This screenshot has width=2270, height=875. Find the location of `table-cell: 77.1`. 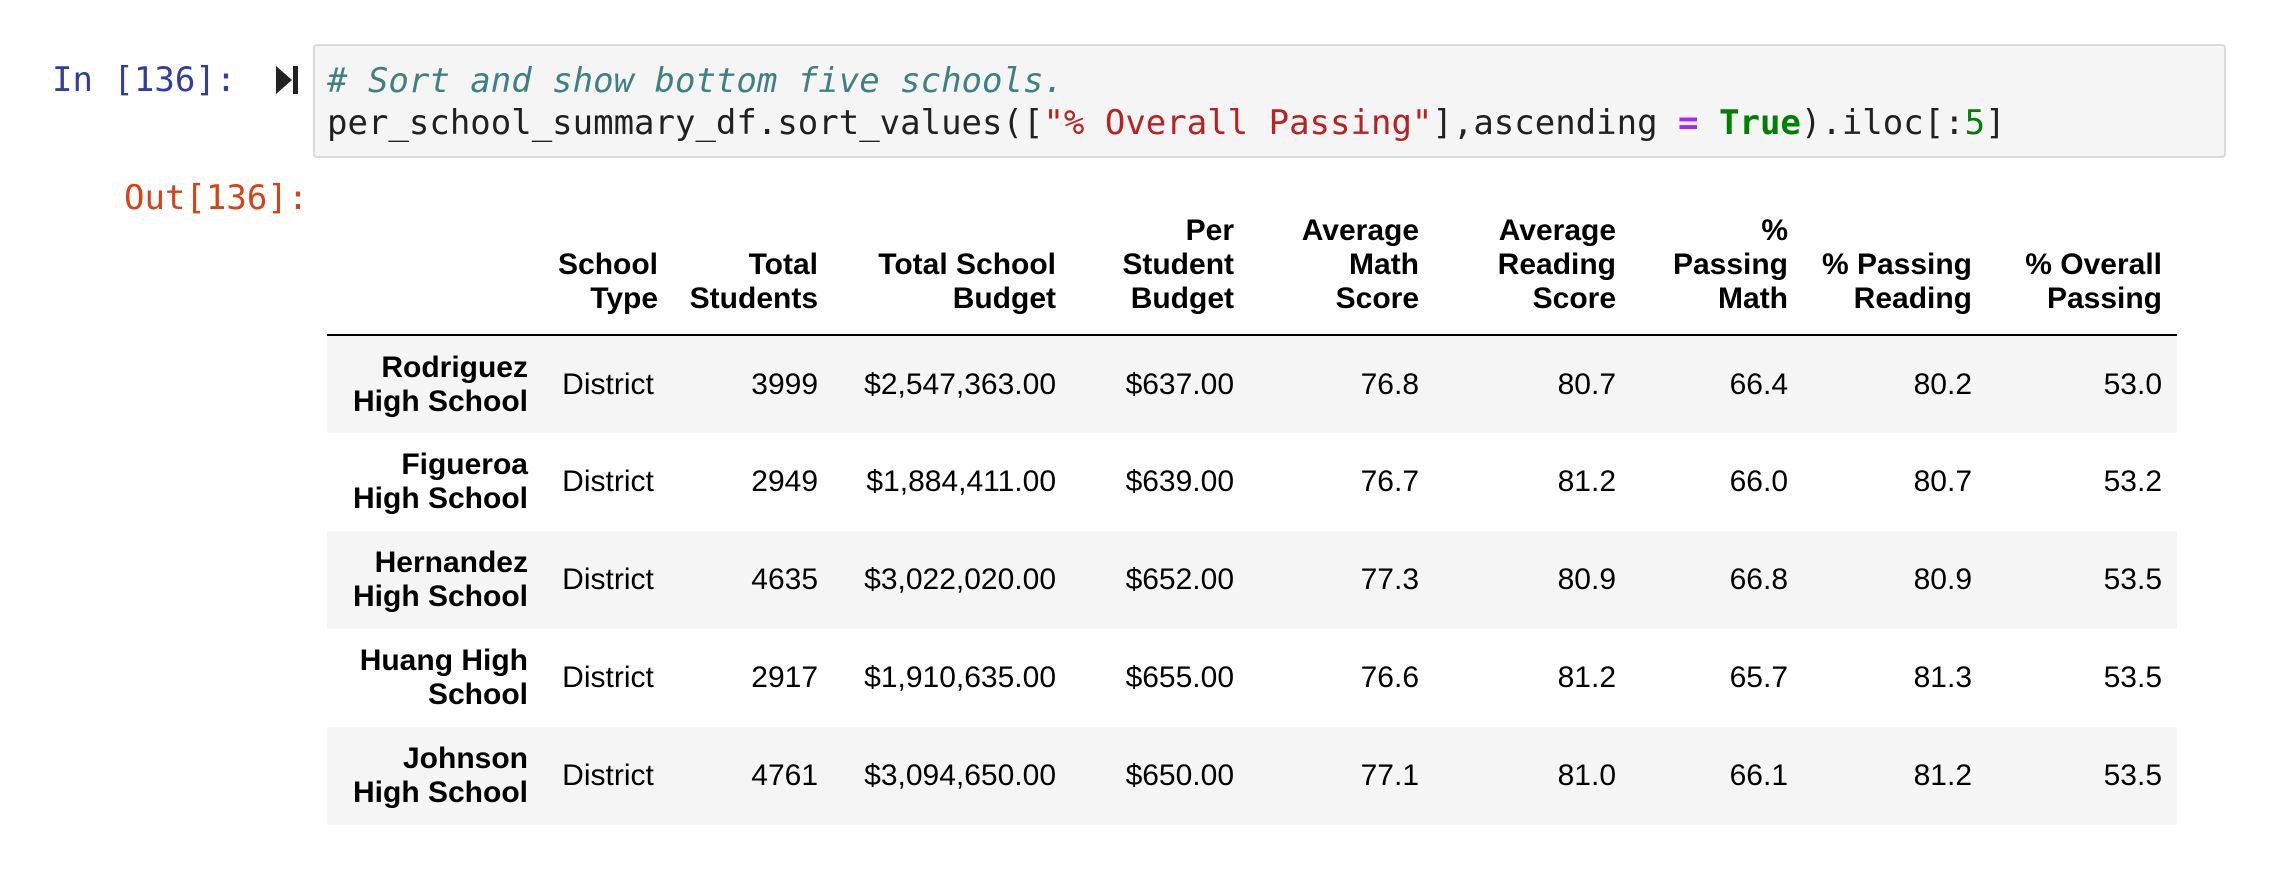

table-cell: 77.1 is located at coordinates (1390, 775).